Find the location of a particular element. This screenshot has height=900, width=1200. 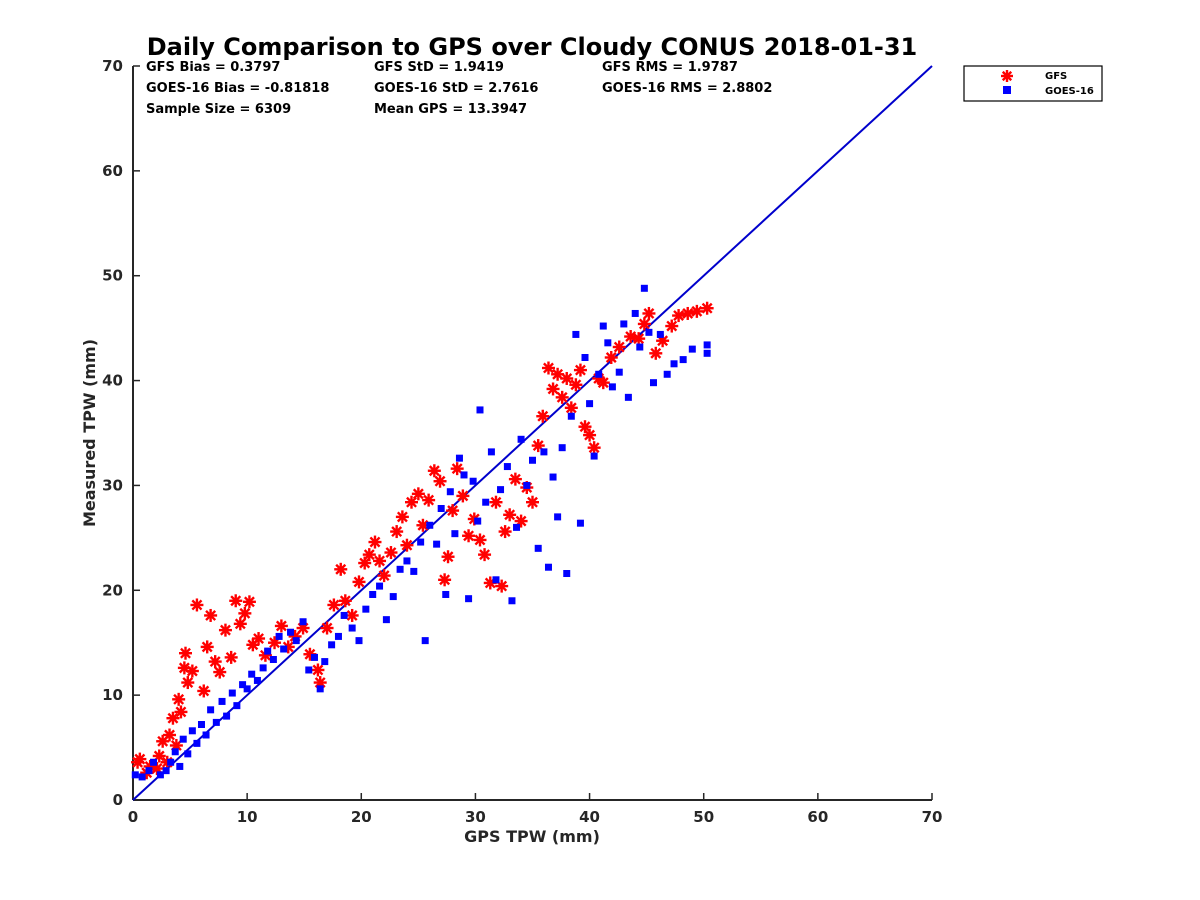

x-tick-label: 70 is located at coordinates (932, 817).